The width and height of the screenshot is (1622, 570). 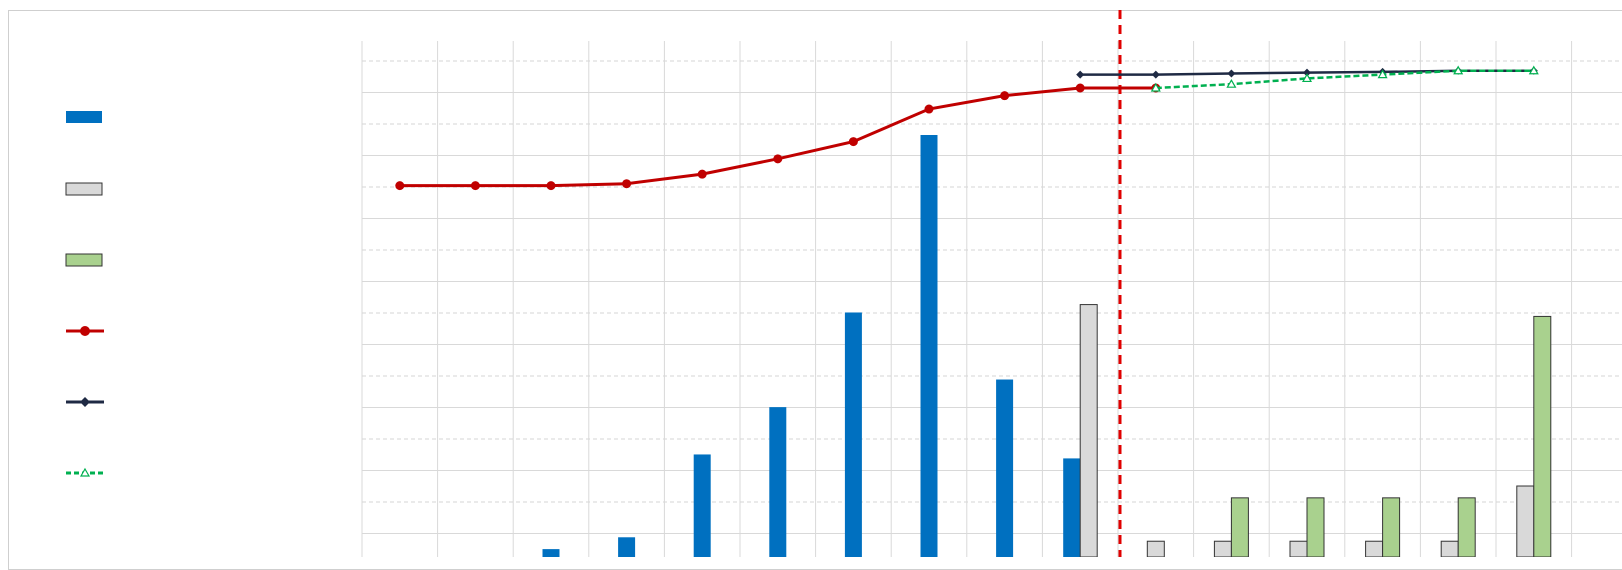 I want to click on bar-series2-cat15, so click(x=1449, y=548).